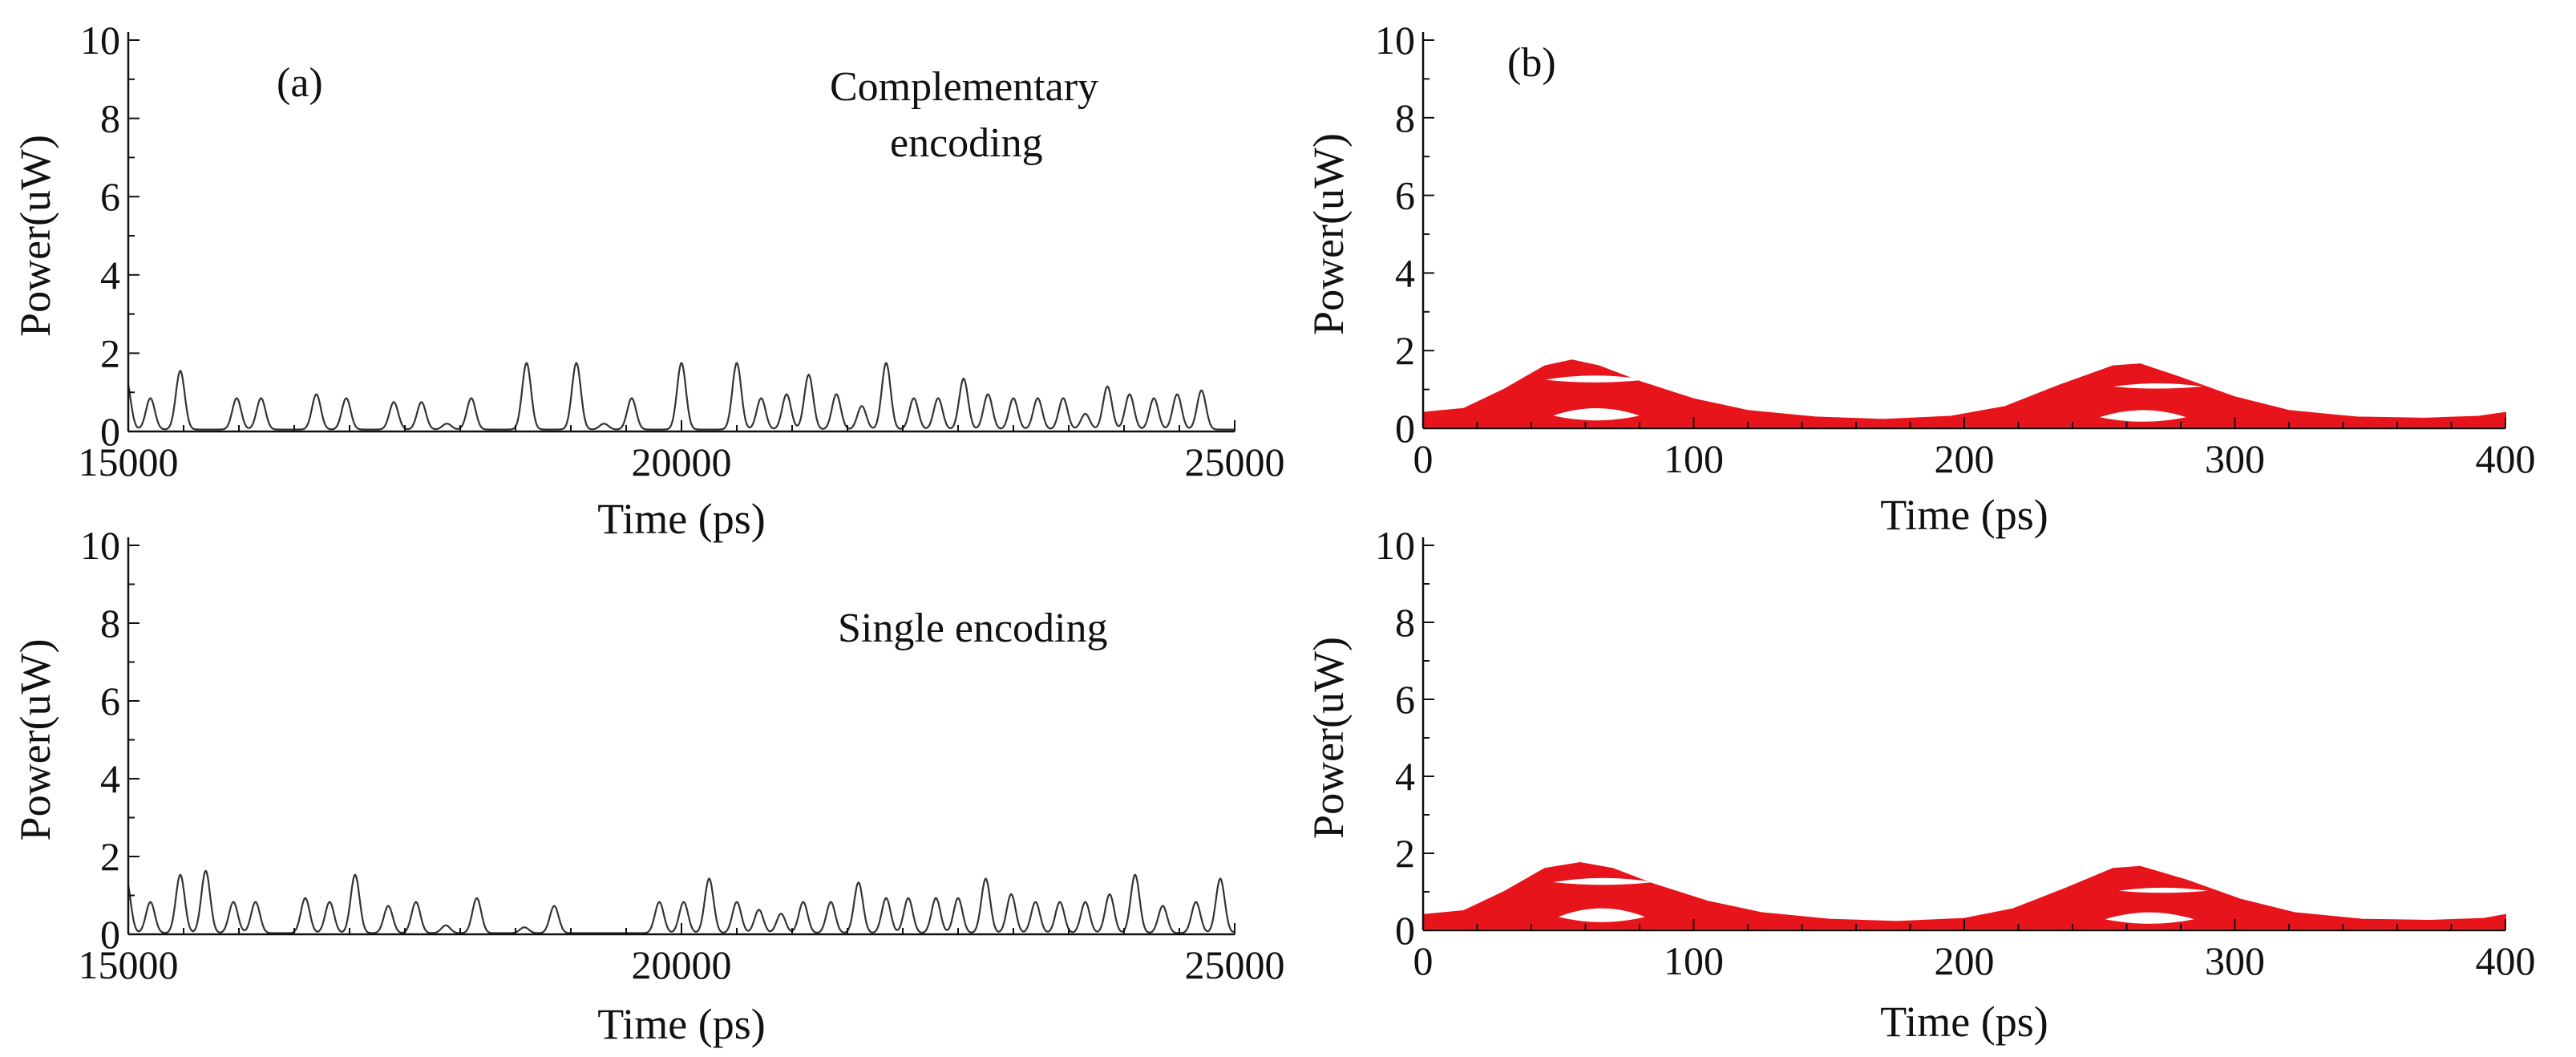 The height and width of the screenshot is (1057, 2576). What do you see at coordinates (966, 143) in the screenshot?
I see `annotation-complementary-line-2: encoding` at bounding box center [966, 143].